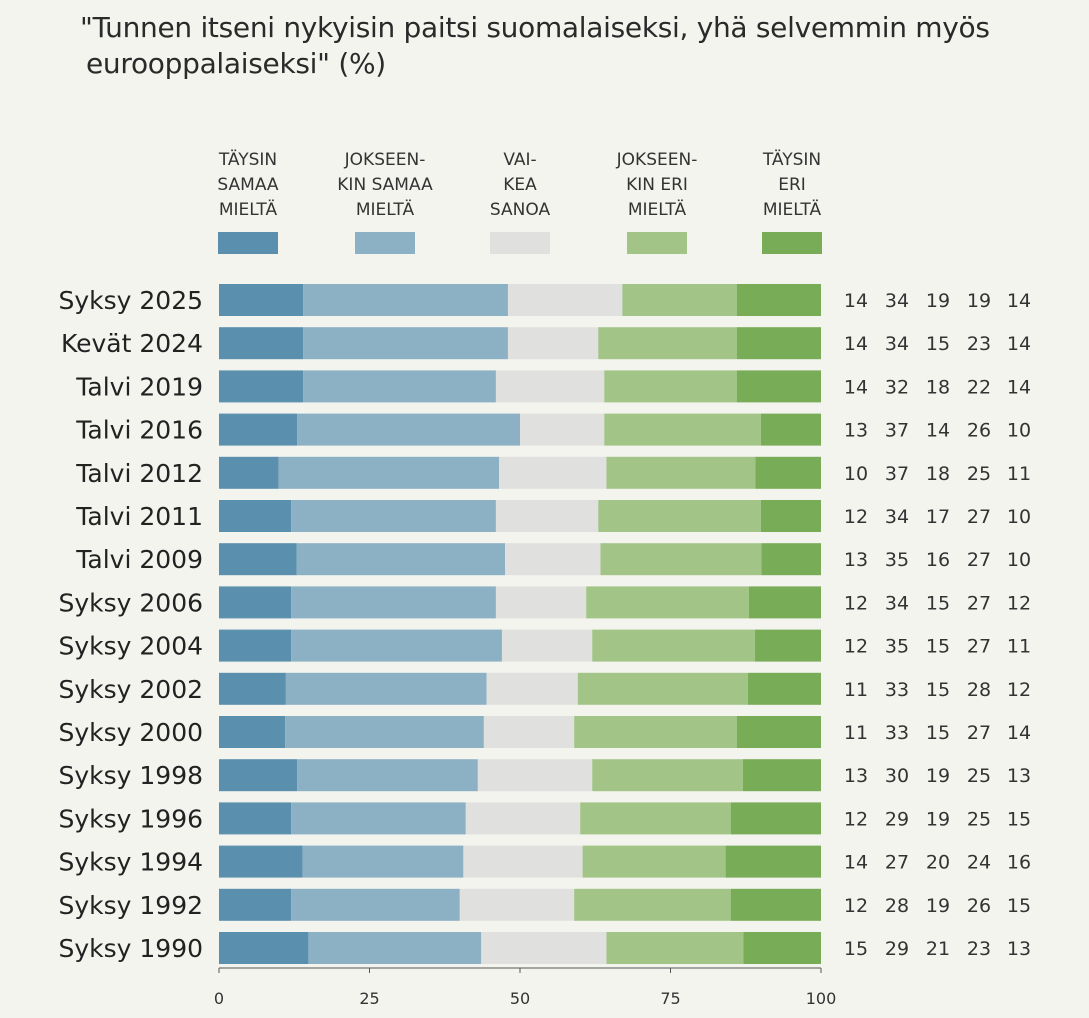  Describe the element at coordinates (1019, 647) in the screenshot. I see `data-label: 11` at that location.